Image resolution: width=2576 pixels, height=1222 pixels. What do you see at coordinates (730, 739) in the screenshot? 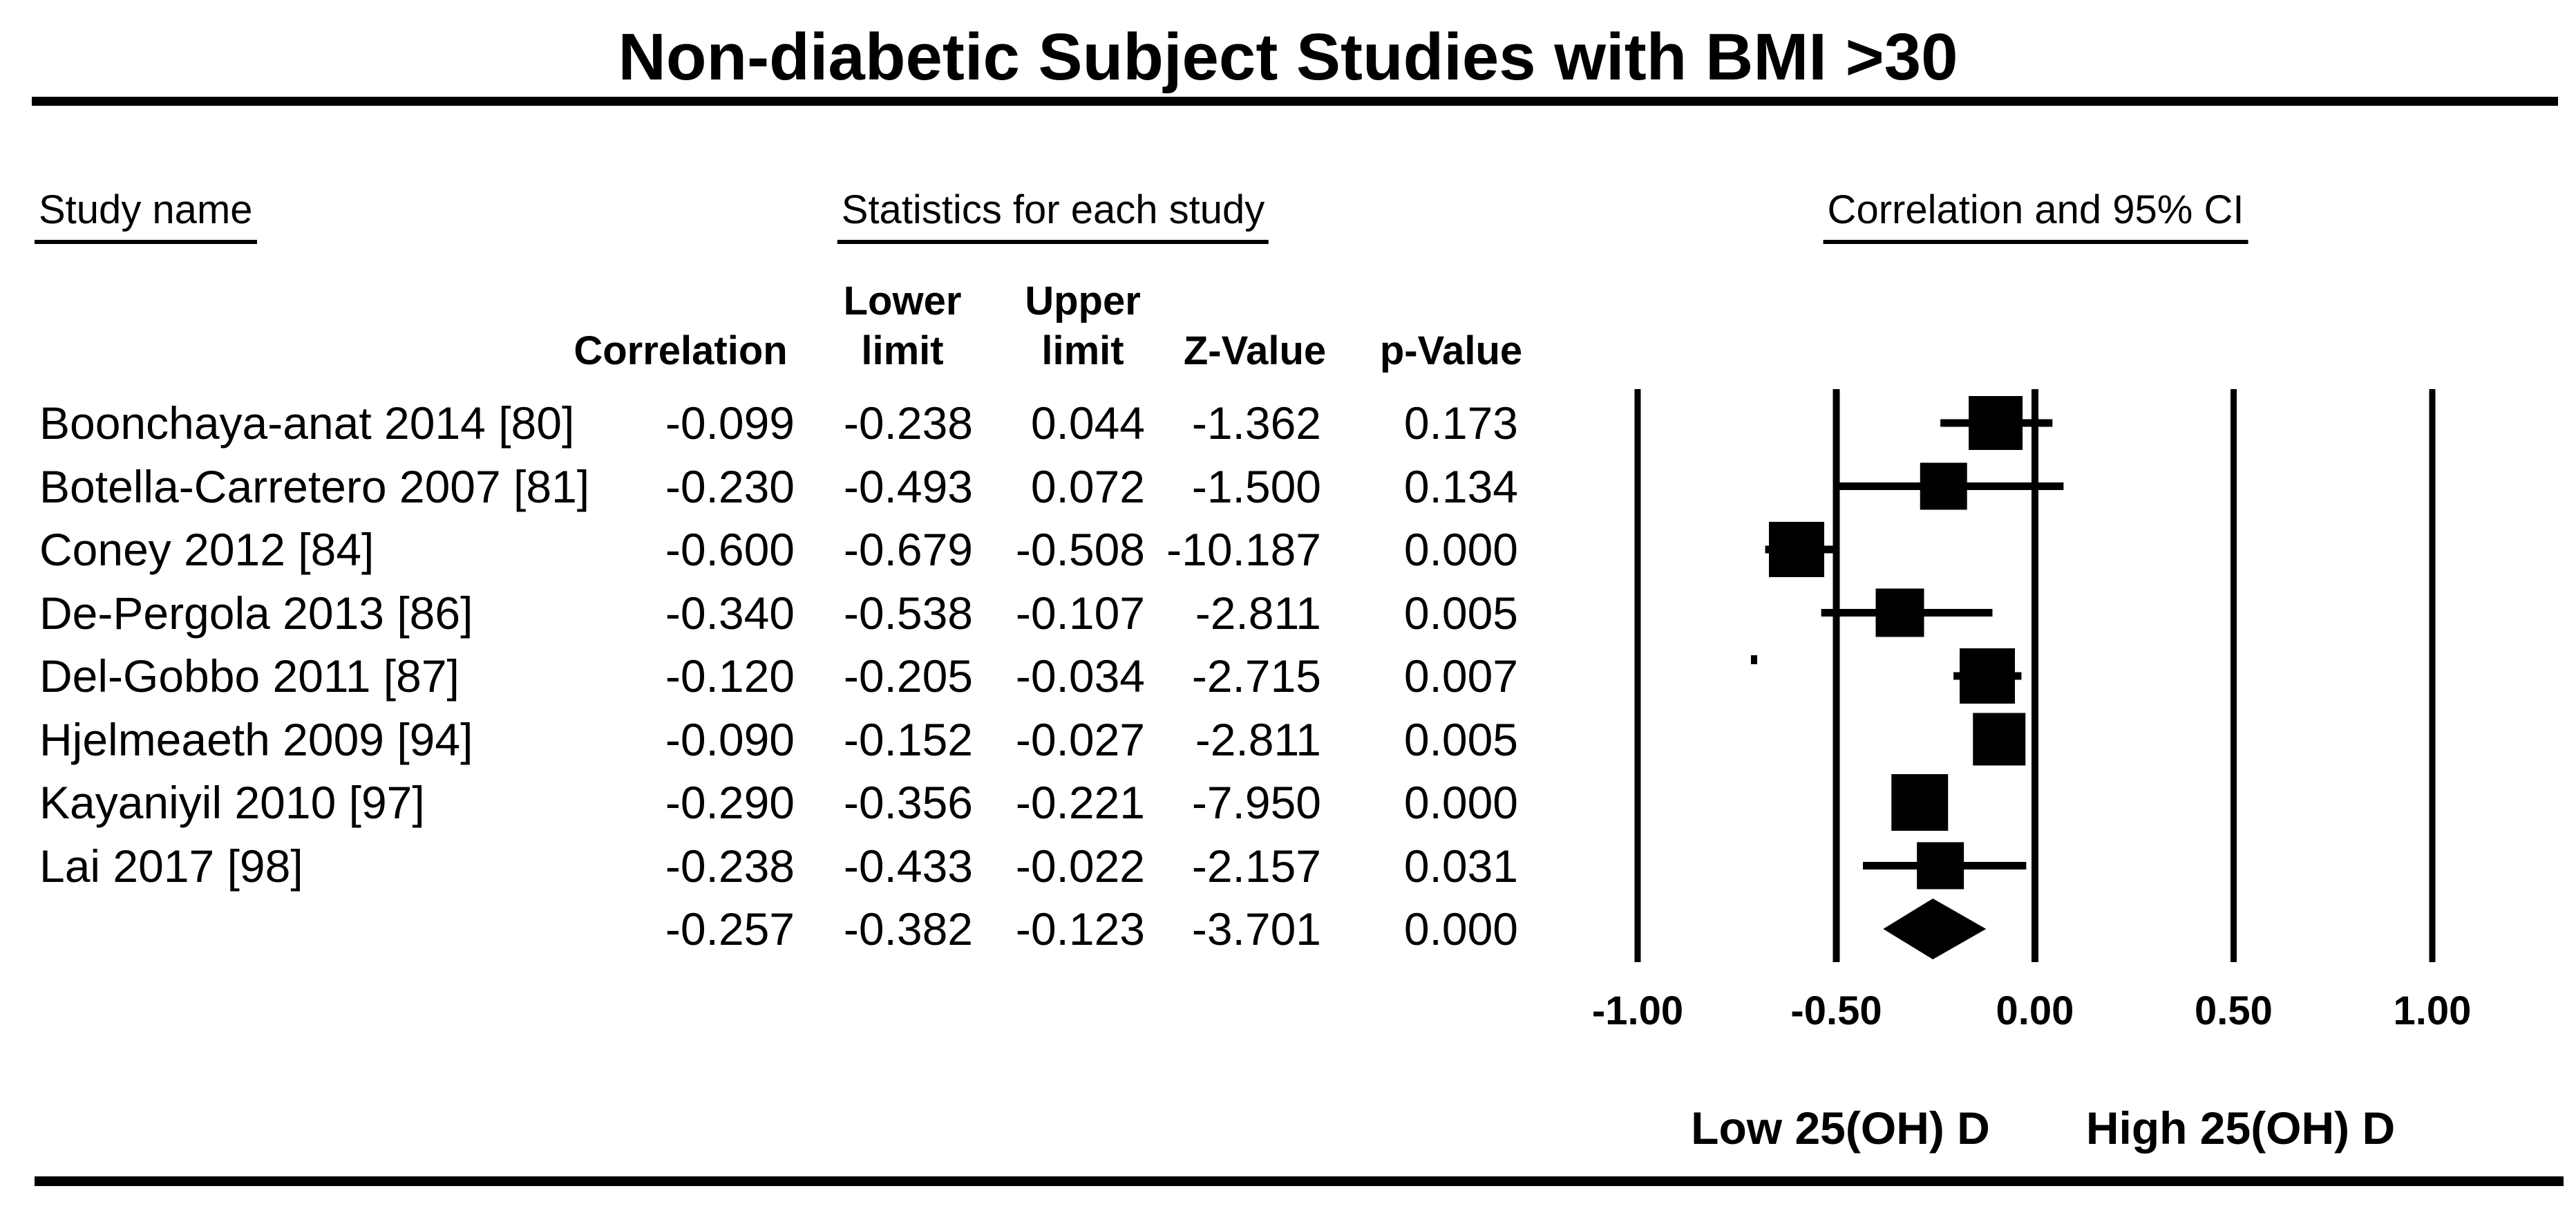
I see `cell-correlation: -0.090` at bounding box center [730, 739].